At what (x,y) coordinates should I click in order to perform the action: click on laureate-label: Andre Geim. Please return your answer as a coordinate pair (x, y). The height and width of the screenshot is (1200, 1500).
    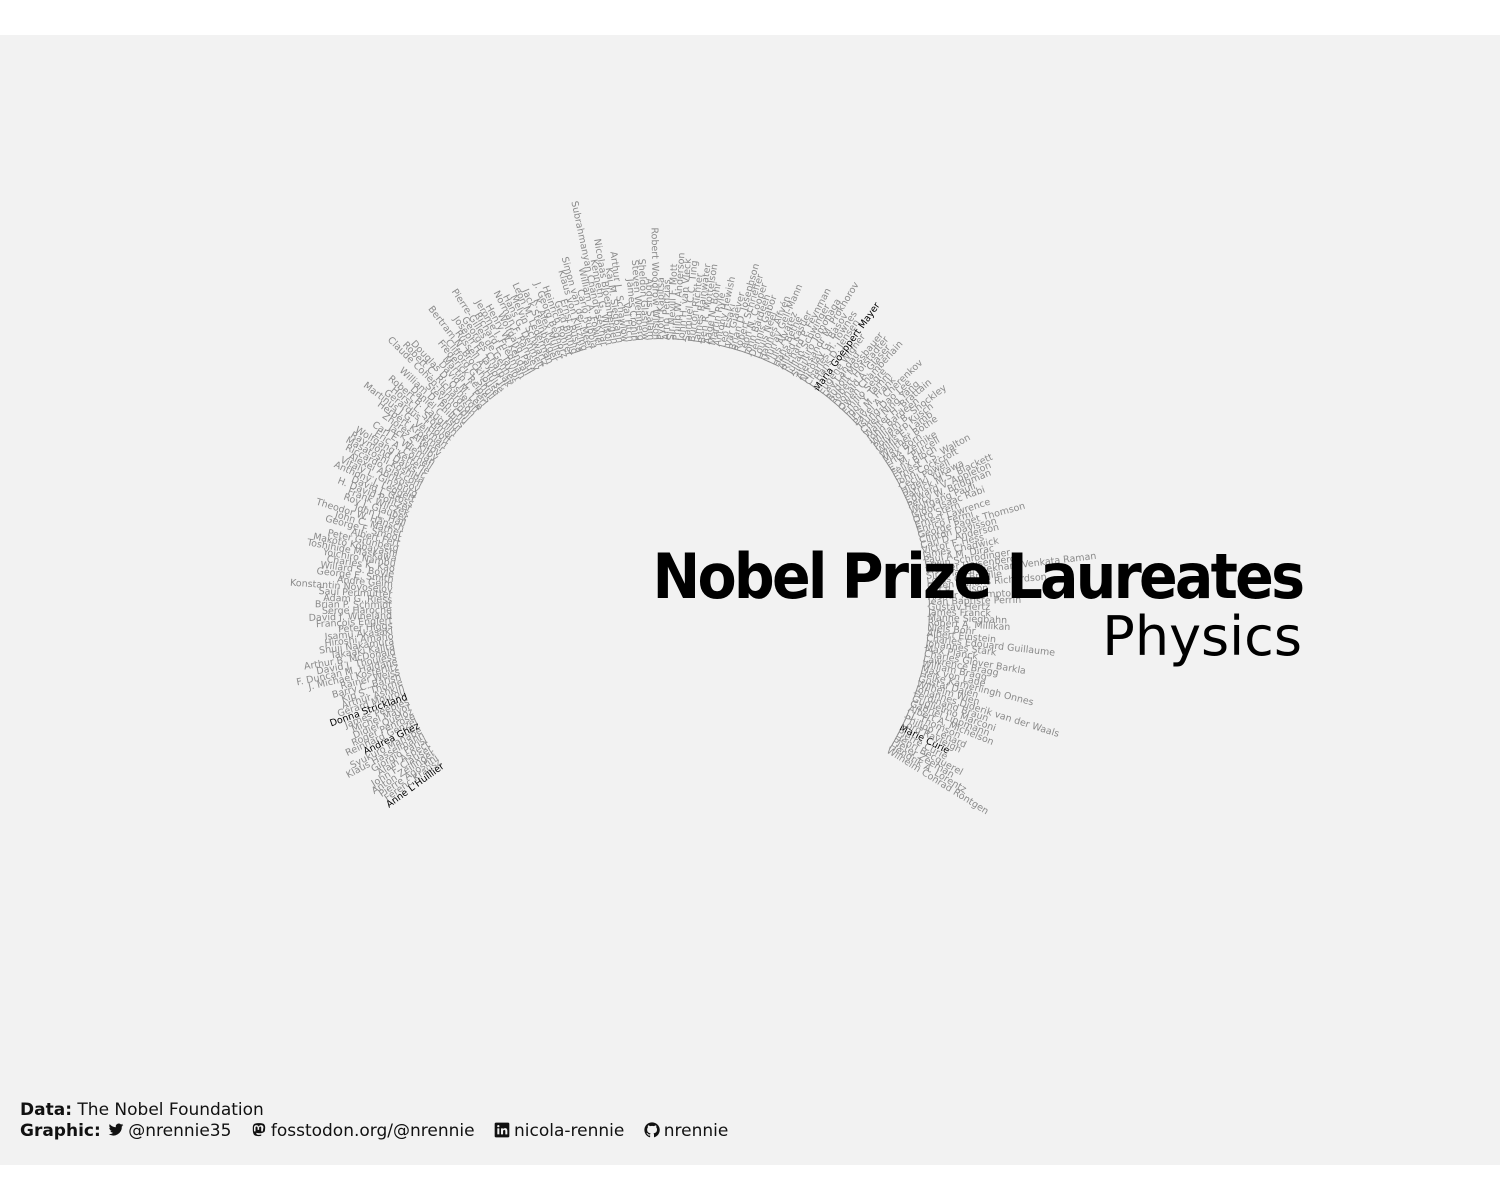
    Looking at the image, I should click on (365, 582).